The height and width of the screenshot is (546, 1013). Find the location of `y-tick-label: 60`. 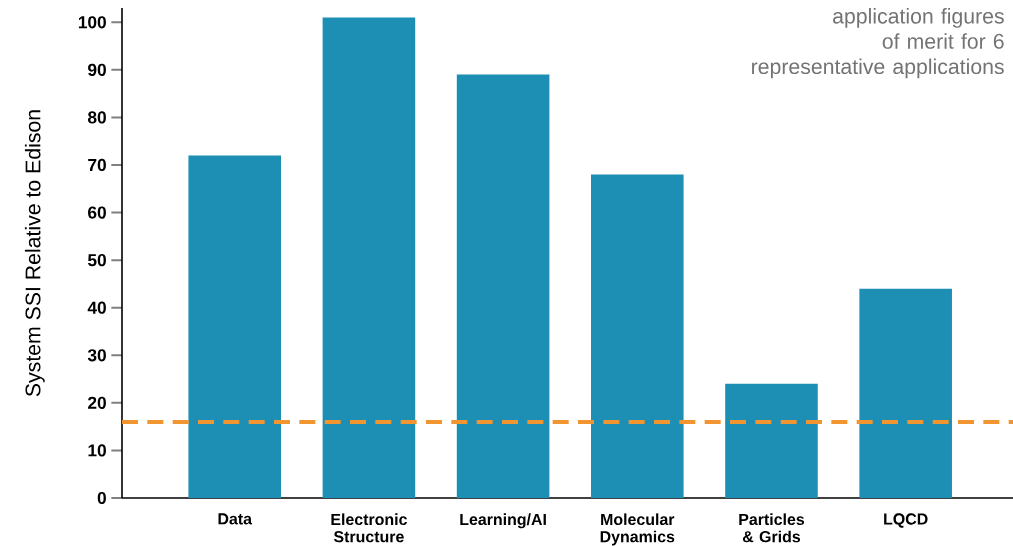

y-tick-label: 60 is located at coordinates (97, 212).